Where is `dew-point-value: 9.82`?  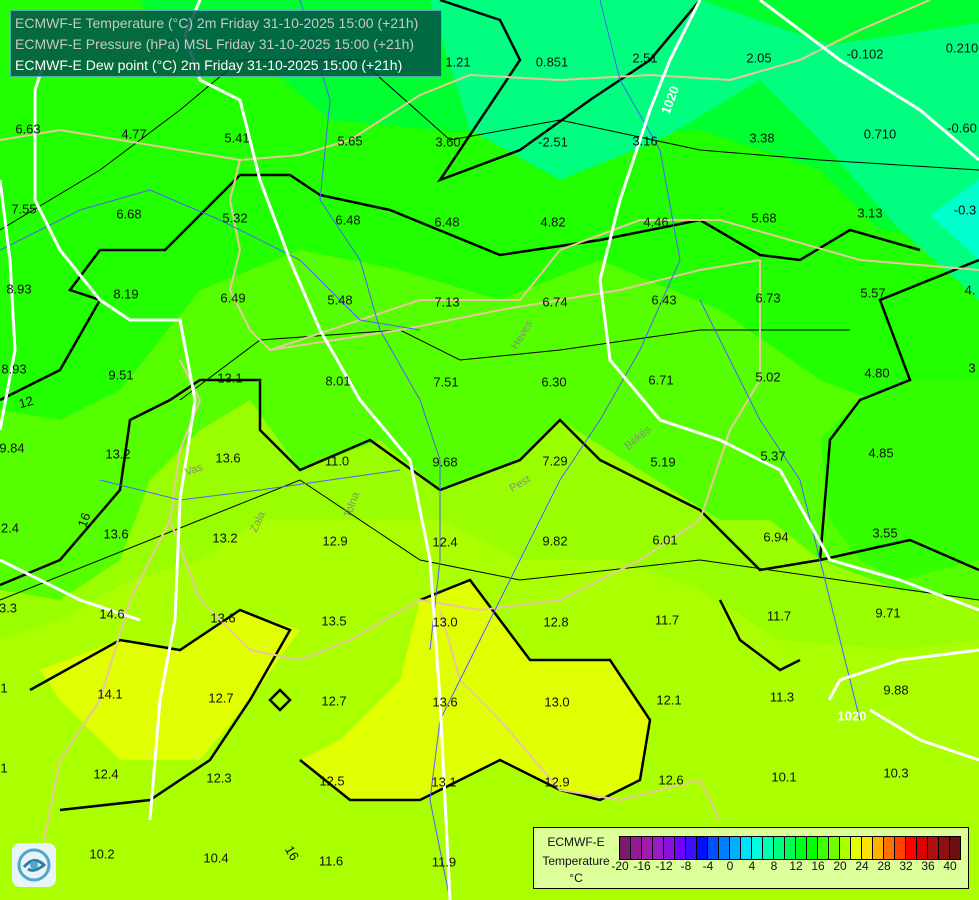 dew-point-value: 9.82 is located at coordinates (555, 541).